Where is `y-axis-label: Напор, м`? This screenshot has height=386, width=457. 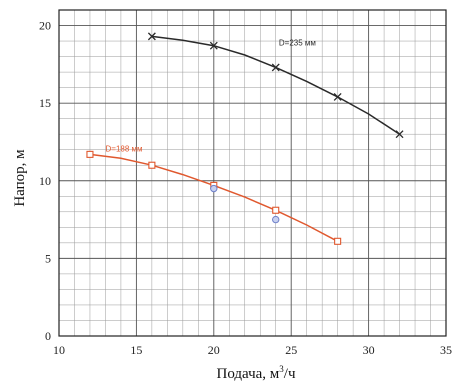
y-axis-label: Напор, м is located at coordinates (20, 178).